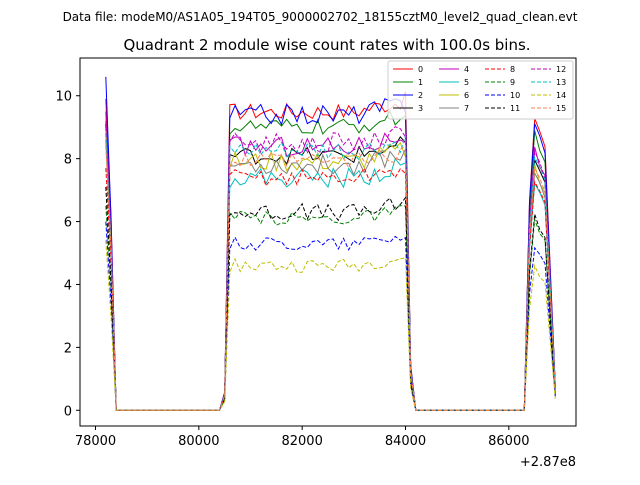  What do you see at coordinates (95, 441) in the screenshot?
I see `x-tick-label: 78000` at bounding box center [95, 441].